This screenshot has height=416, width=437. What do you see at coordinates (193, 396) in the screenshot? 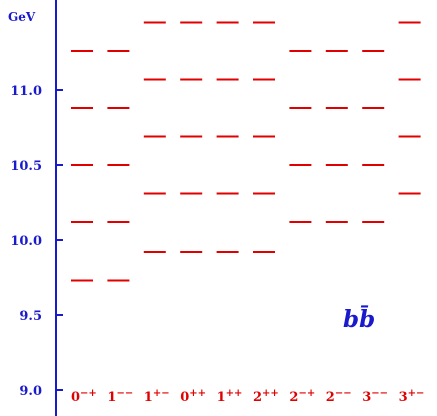
I see `category-label: 0++` at bounding box center [193, 396].